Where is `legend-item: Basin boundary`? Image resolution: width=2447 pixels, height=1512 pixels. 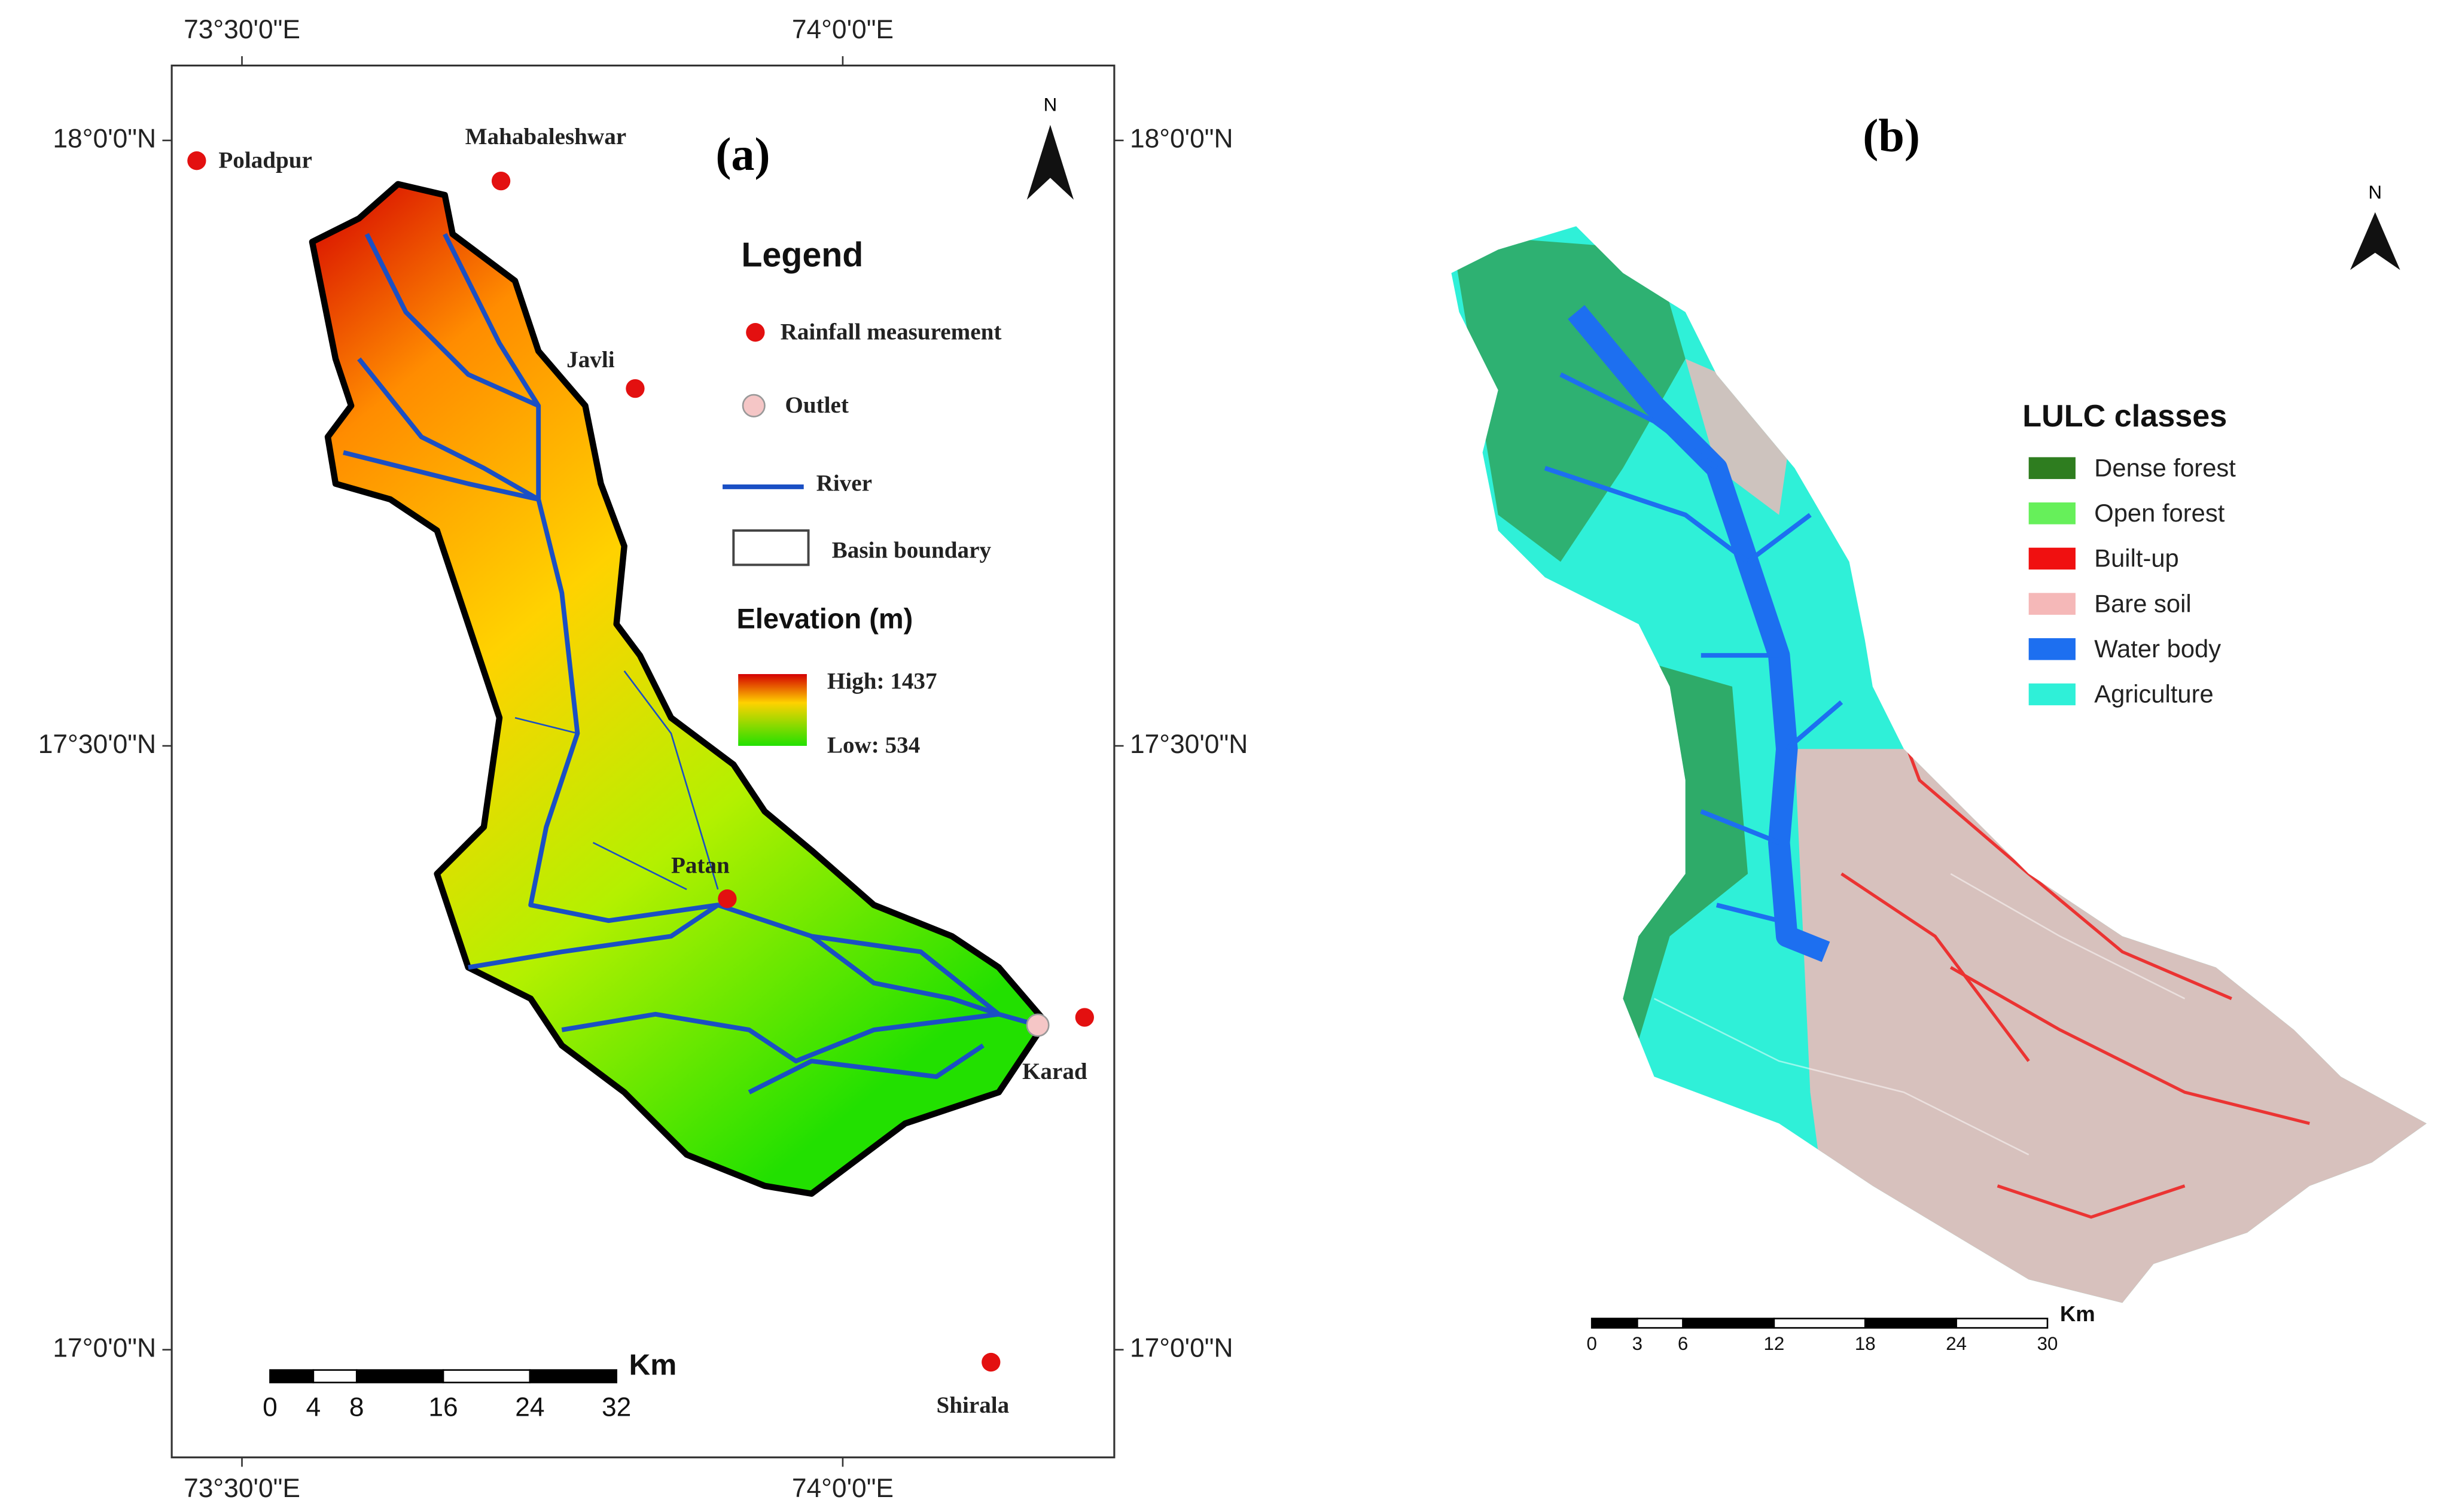 legend-item: Basin boundary is located at coordinates (912, 550).